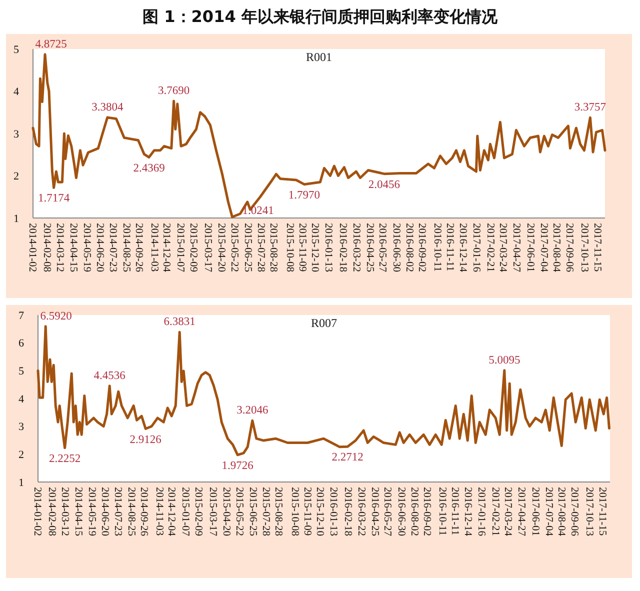 The image size is (640, 591). Describe the element at coordinates (426, 511) in the screenshot. I see `x-tick-label: 2016-09-02` at that location.